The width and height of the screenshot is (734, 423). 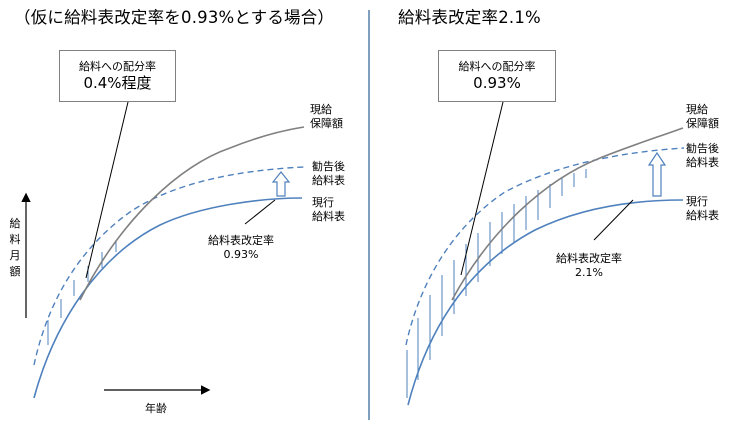 I want to click on right-up-arrow-icon, so click(x=657, y=174).